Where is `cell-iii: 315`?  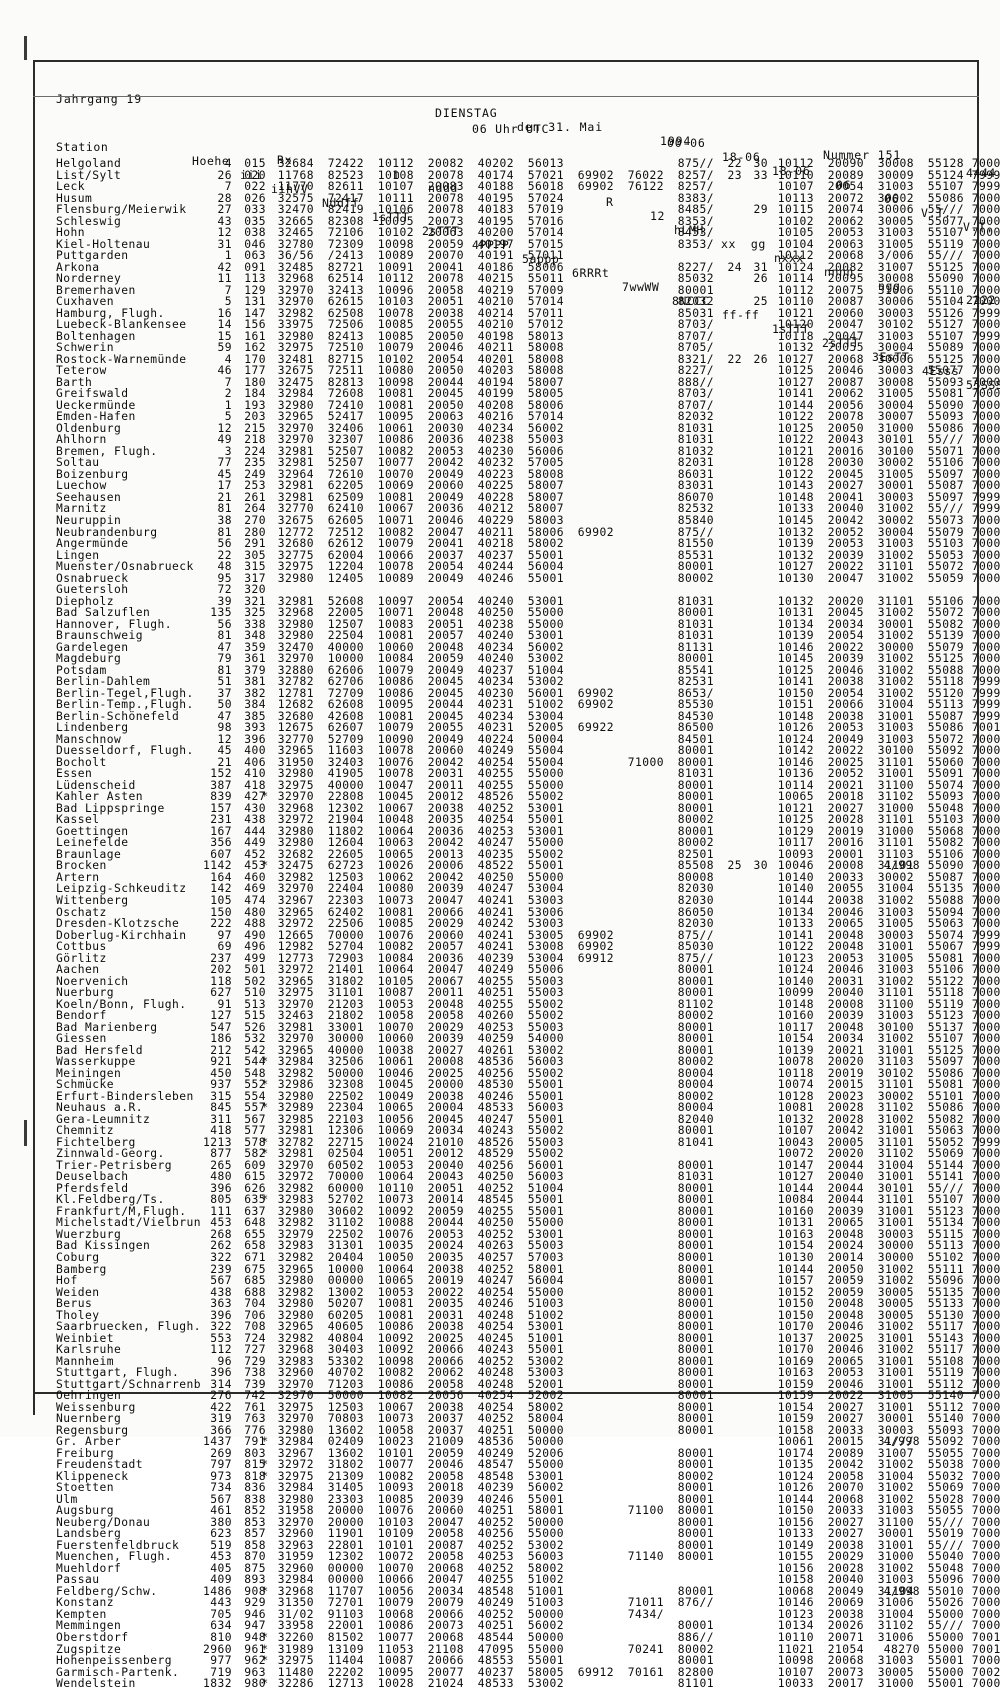
cell-iii: 315 is located at coordinates (255, 567).